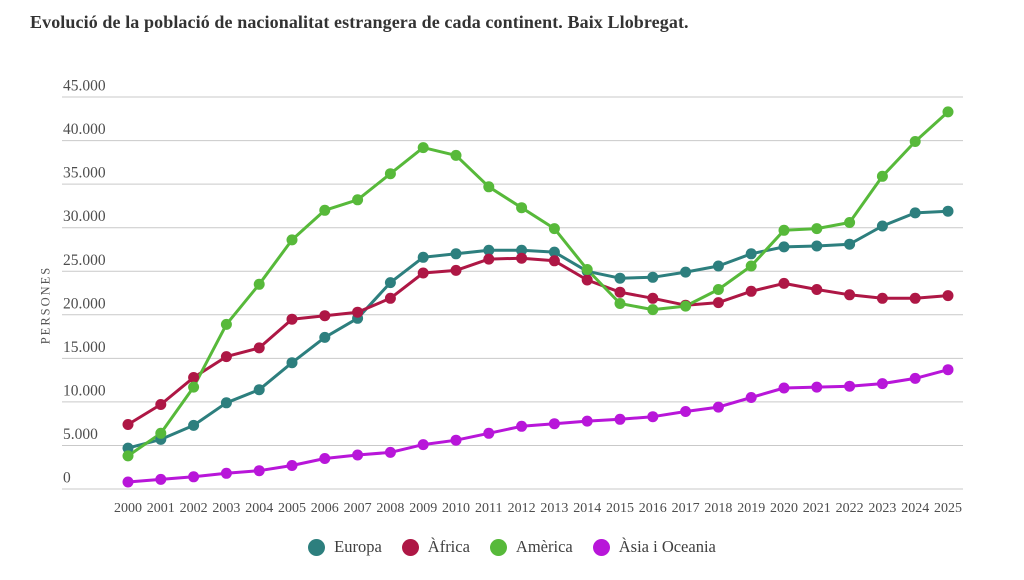 The width and height of the screenshot is (1024, 580). Describe the element at coordinates (128, 482) in the screenshot. I see `data-point-asia-i-oceania-2000` at that location.